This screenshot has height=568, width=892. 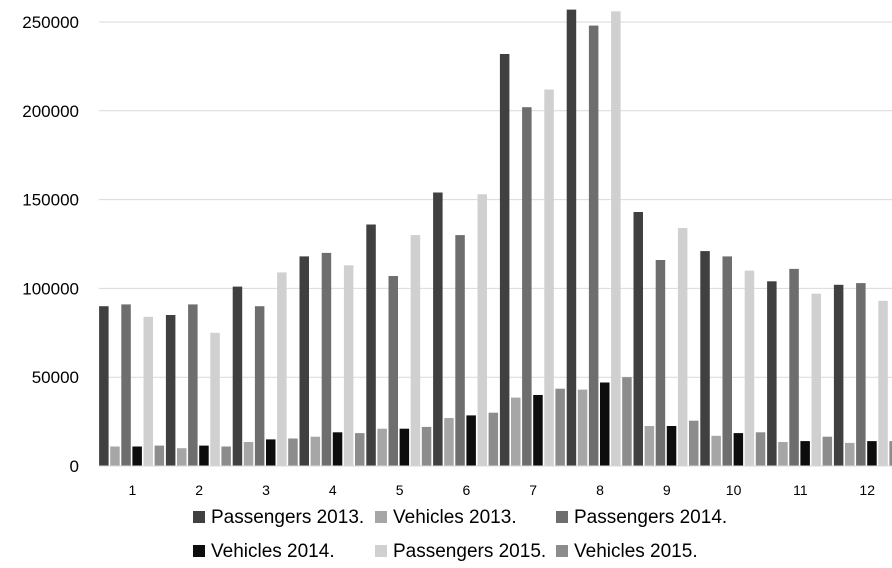 I want to click on x-tick-label: 8, so click(x=600, y=490).